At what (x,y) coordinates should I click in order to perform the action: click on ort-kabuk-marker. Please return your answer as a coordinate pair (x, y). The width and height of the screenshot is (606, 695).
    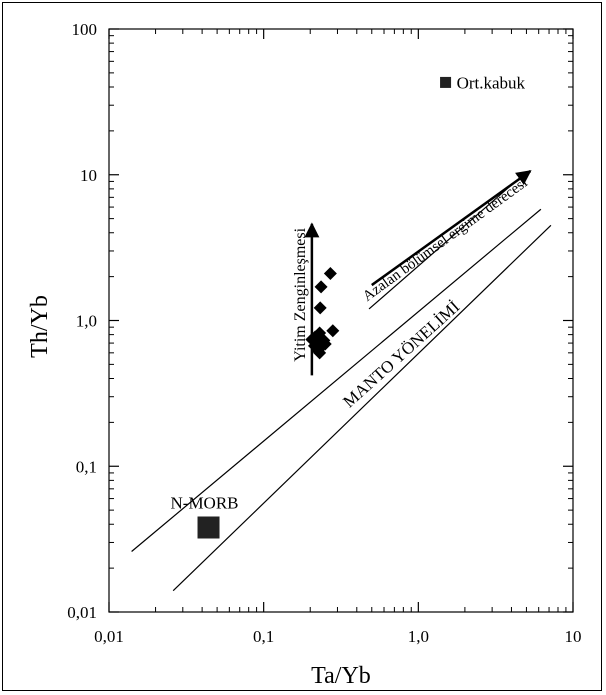
    Looking at the image, I should click on (446, 82).